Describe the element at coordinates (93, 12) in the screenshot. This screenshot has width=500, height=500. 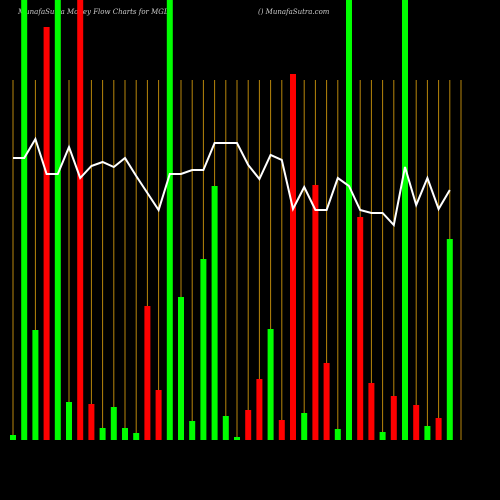
I see `chart-title: MunafaSutra Money Flow Charts for MGL` at that location.